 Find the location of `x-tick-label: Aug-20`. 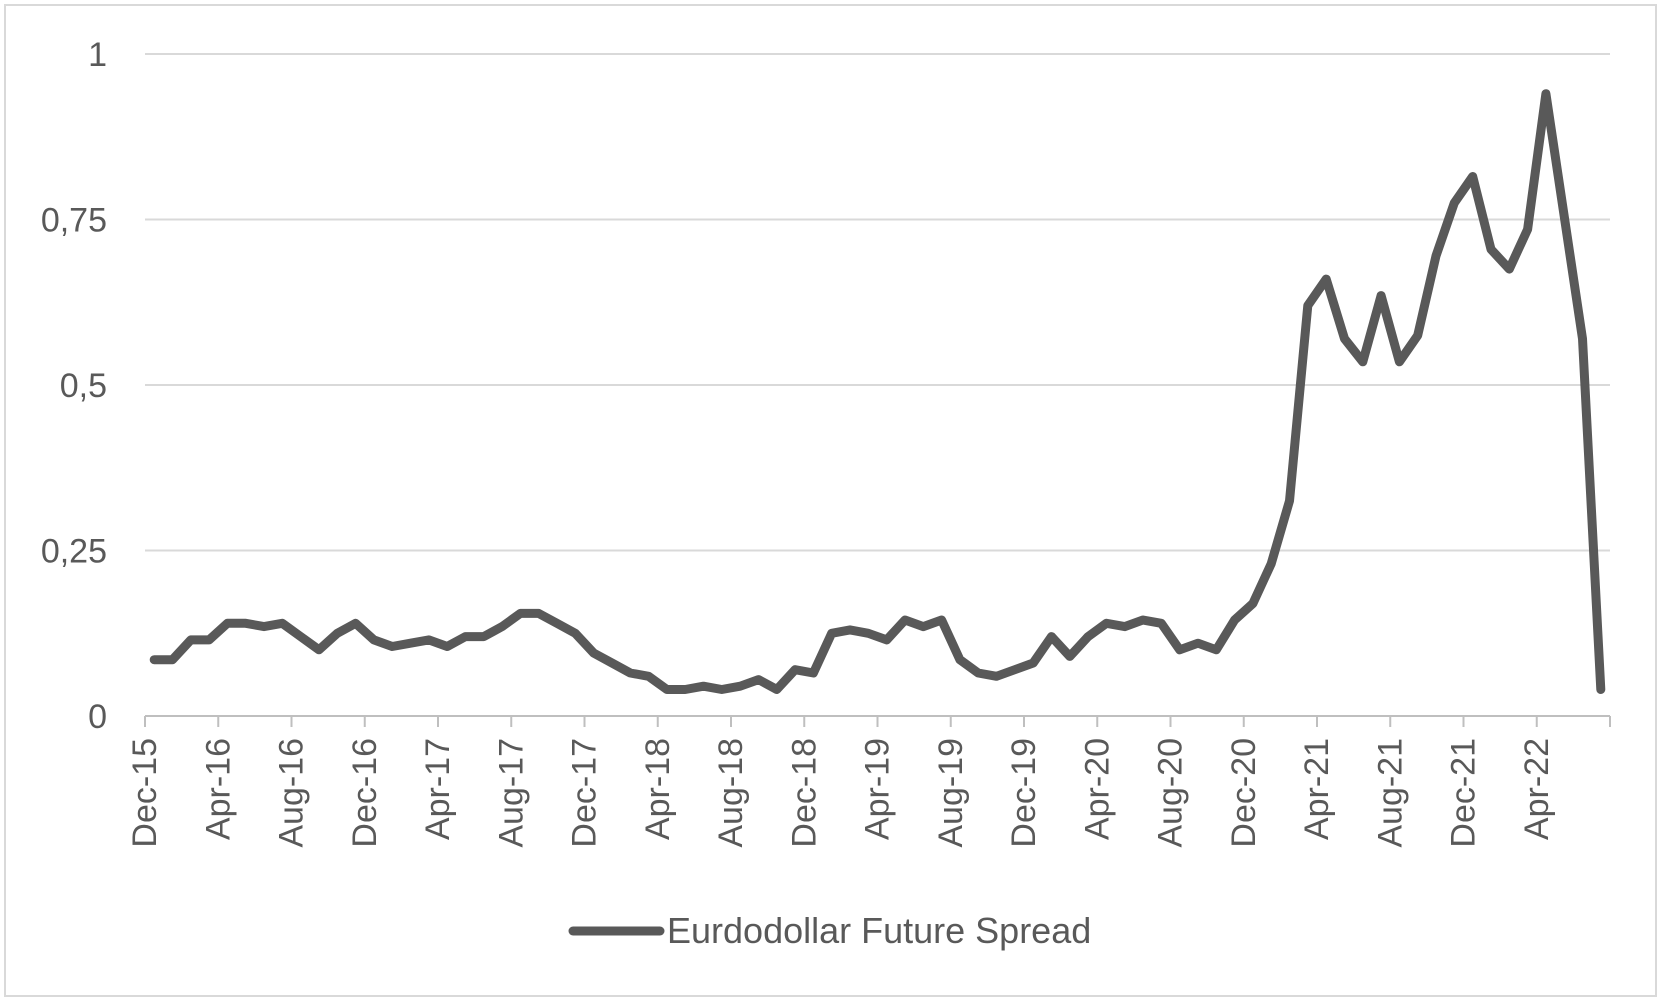

x-tick-label: Aug-20 is located at coordinates (1171, 793).